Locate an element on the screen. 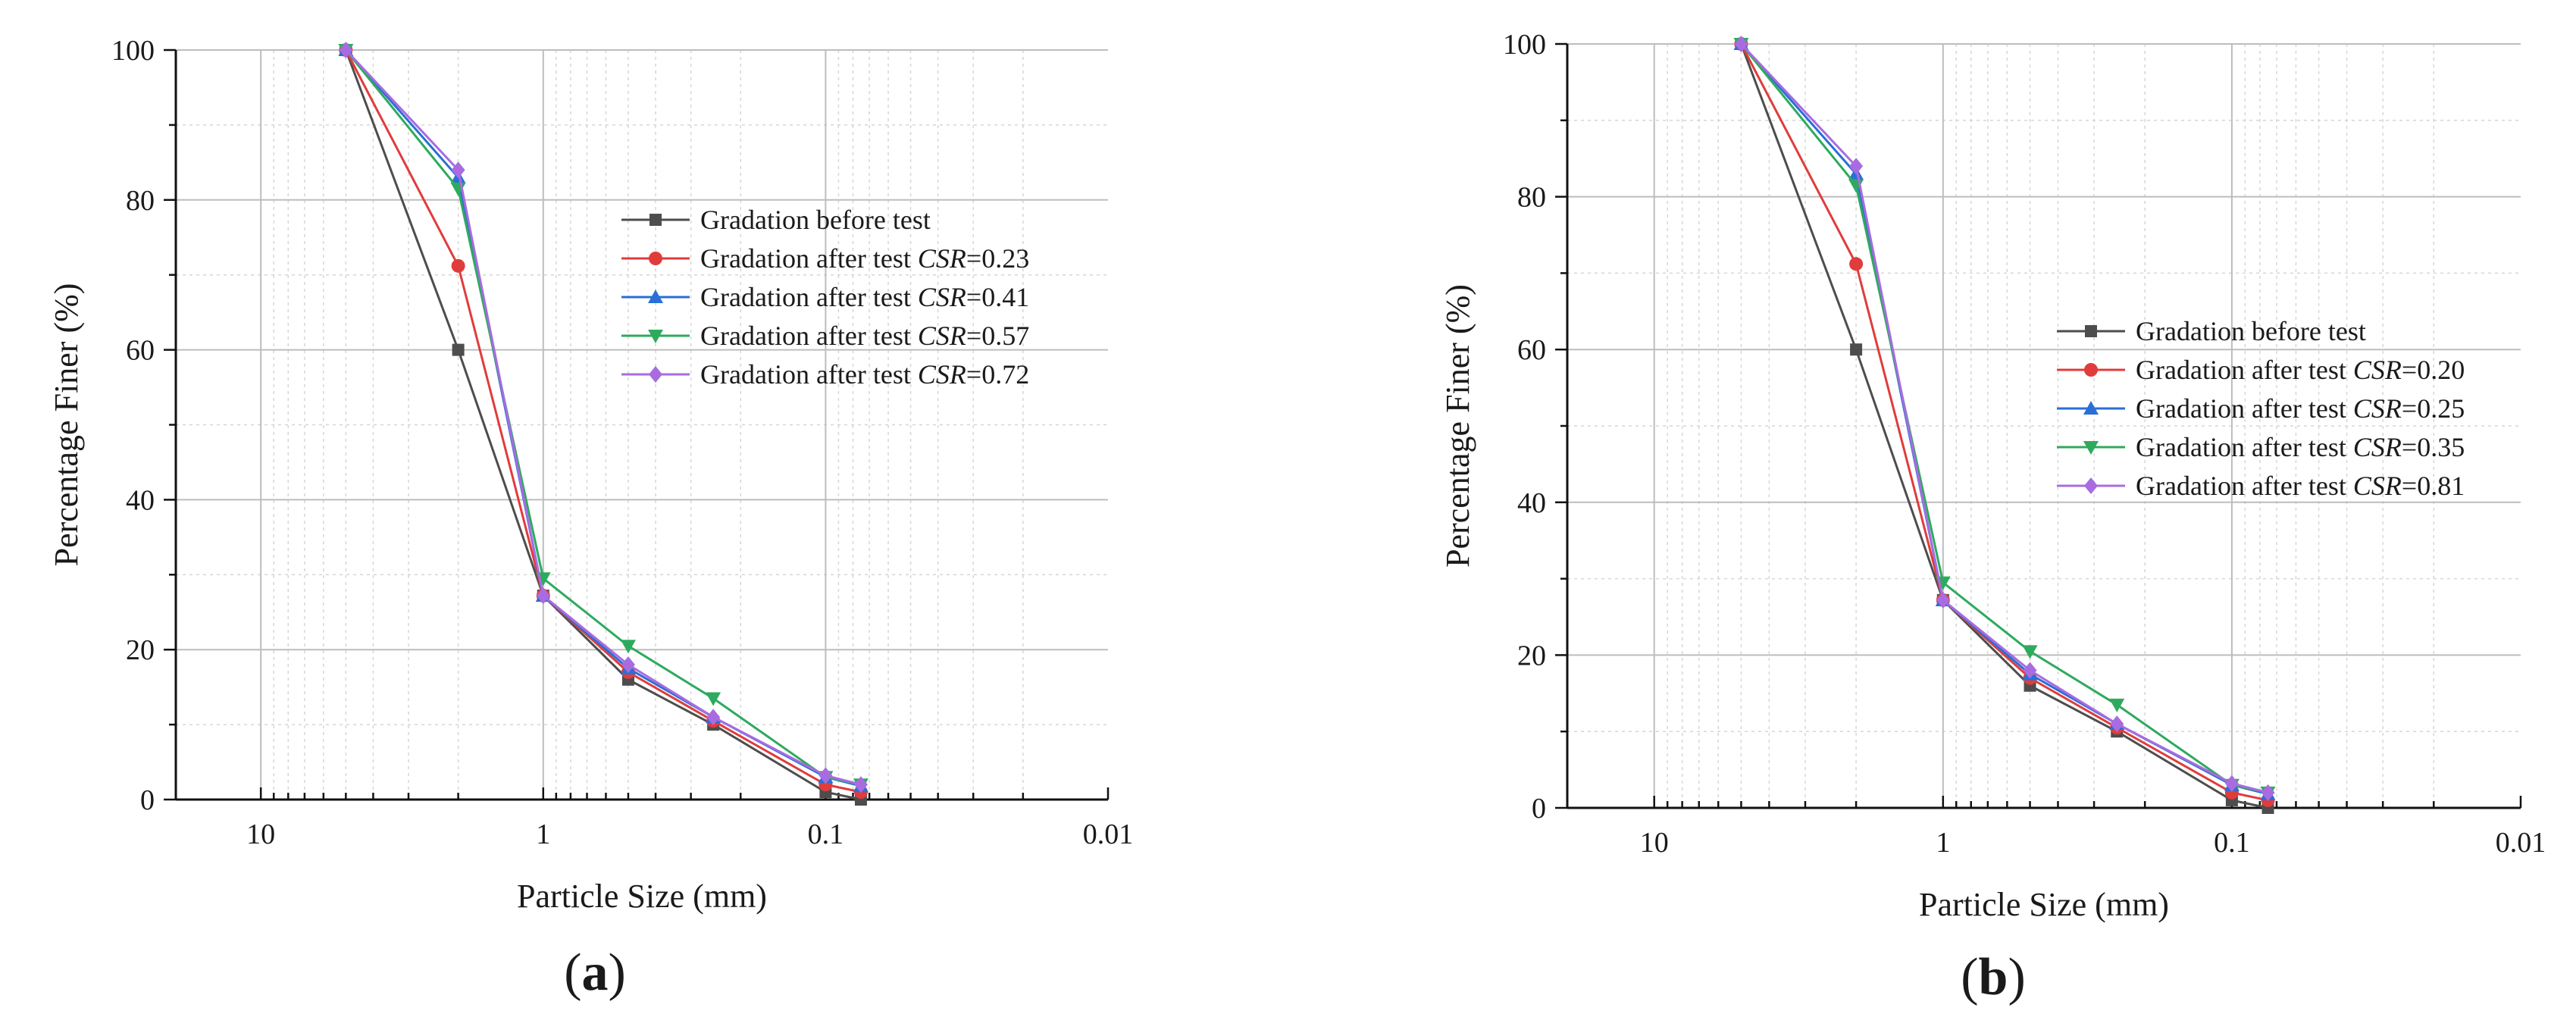  legend-label-prefix: Gradation before test is located at coordinates (2251, 331).